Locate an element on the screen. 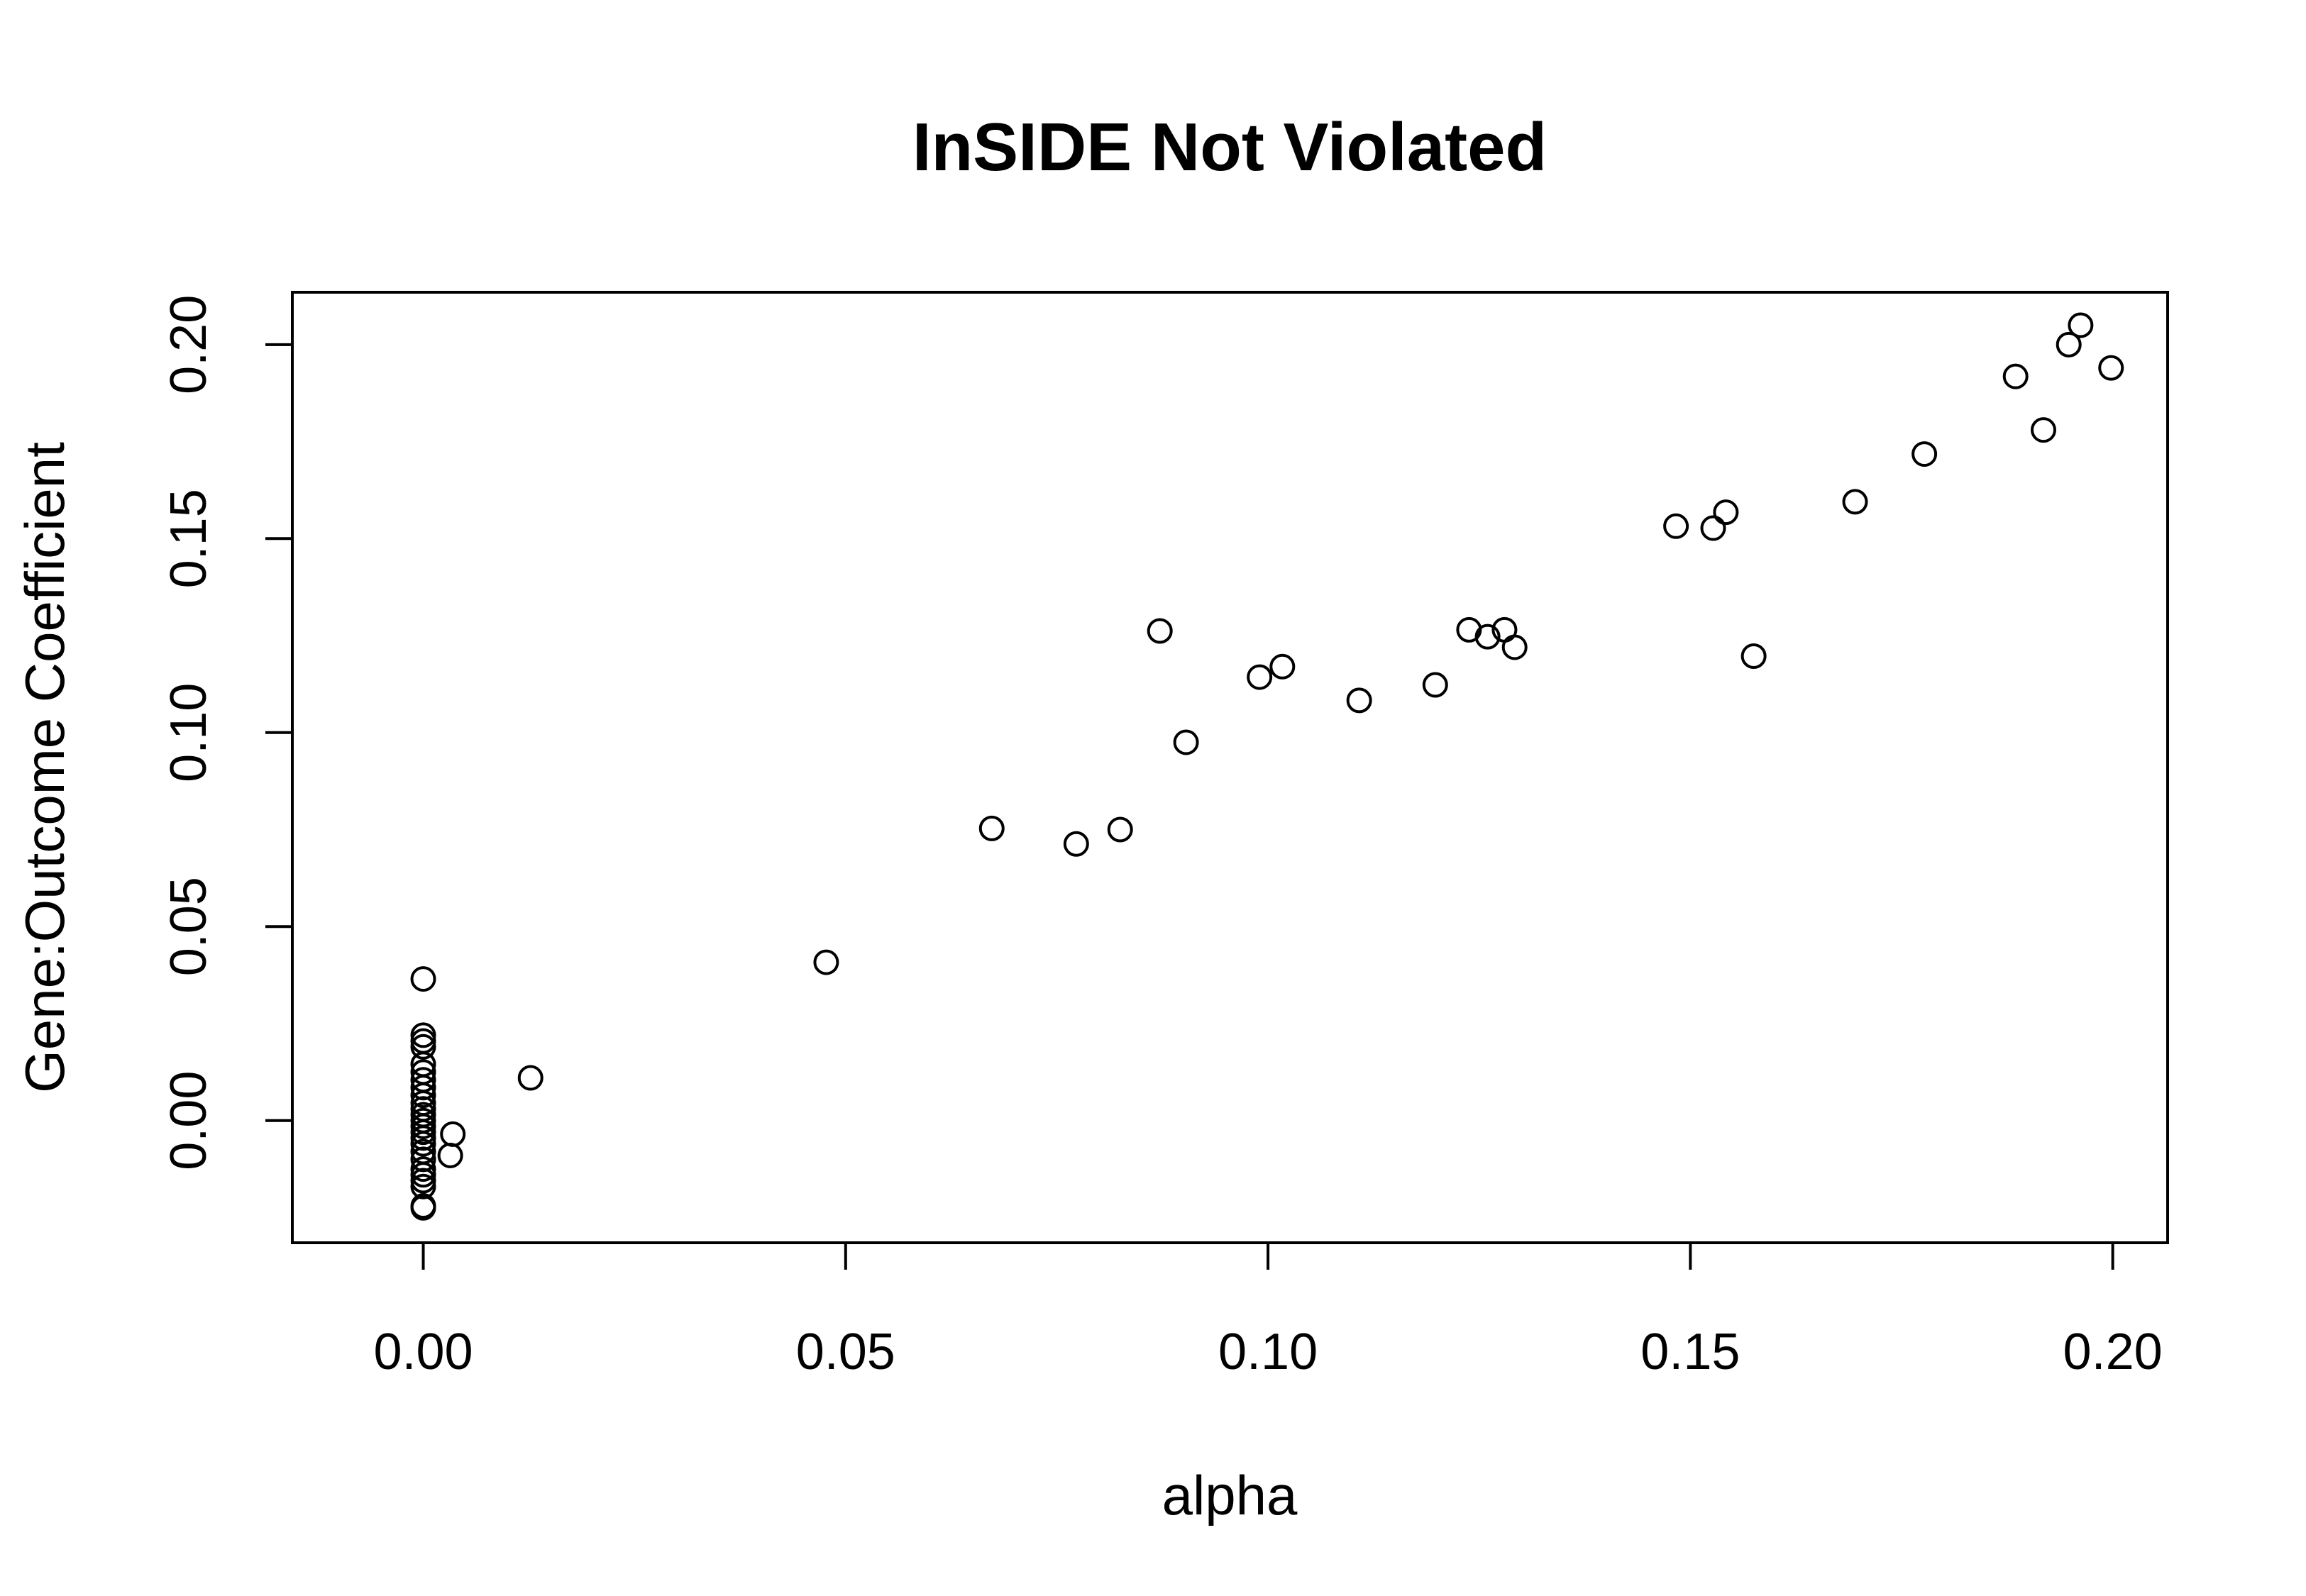 This screenshot has height=1596, width=2306. x-tick-label: 0.05 is located at coordinates (846, 1352).